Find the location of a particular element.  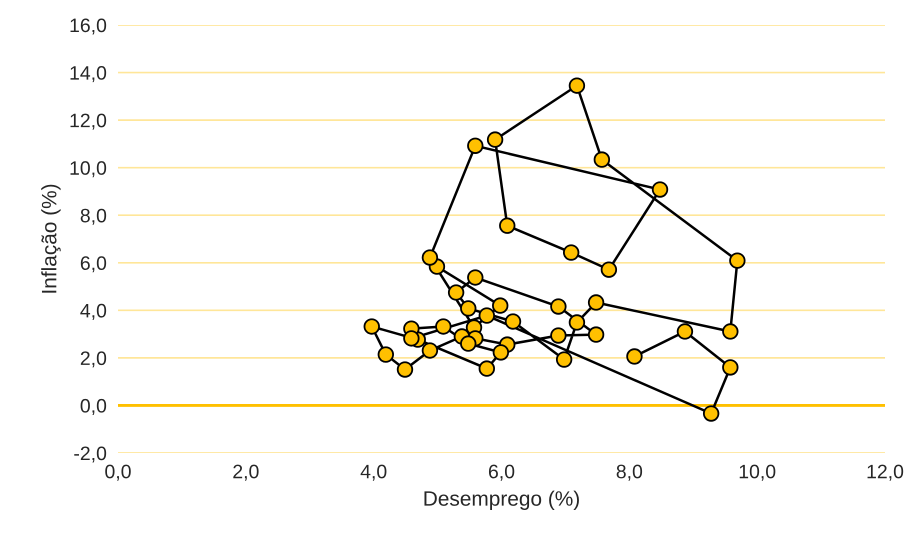

x-tick-label: 10,0 is located at coordinates (758, 472).